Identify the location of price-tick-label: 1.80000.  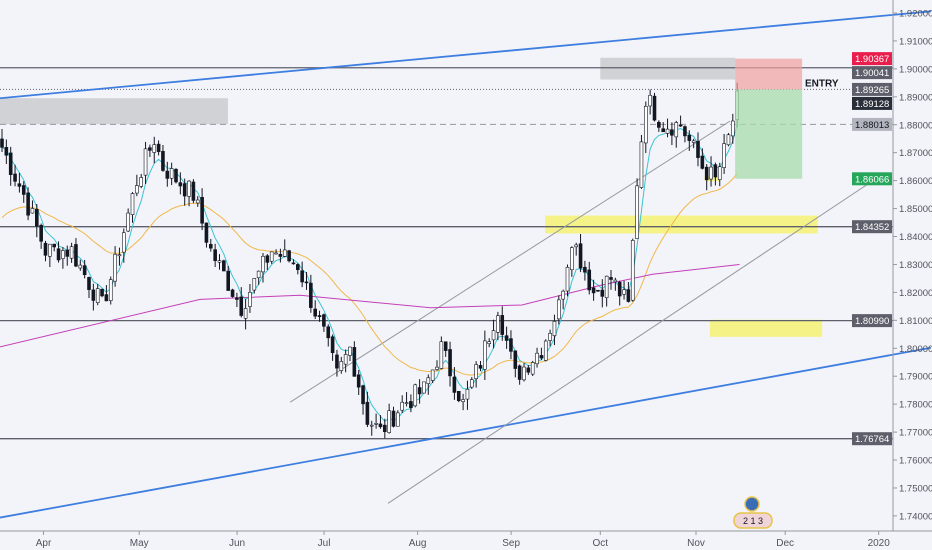
(915, 349).